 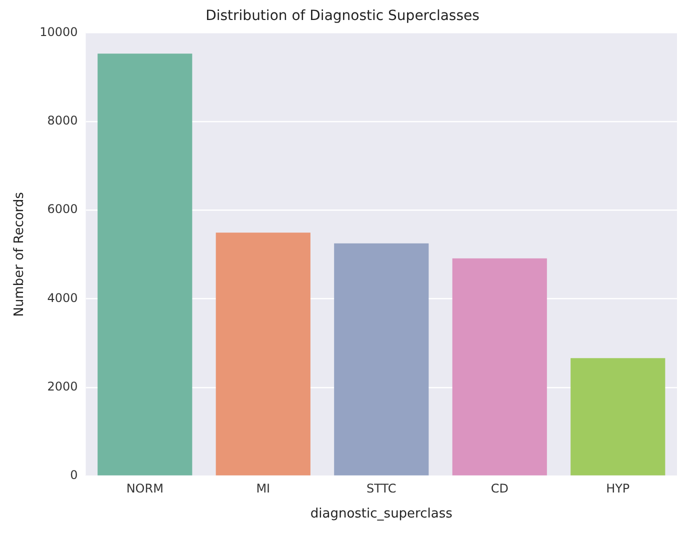 I want to click on x-tick-label: MI, so click(x=263, y=488).